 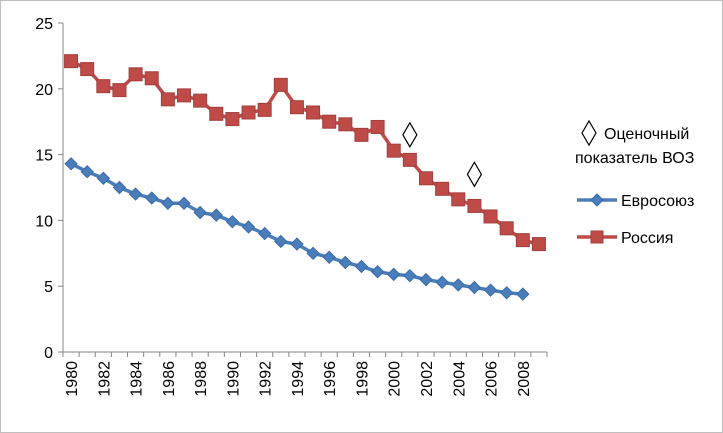 I want to click on legend-eu-label: Евросоюз, so click(x=657, y=201).